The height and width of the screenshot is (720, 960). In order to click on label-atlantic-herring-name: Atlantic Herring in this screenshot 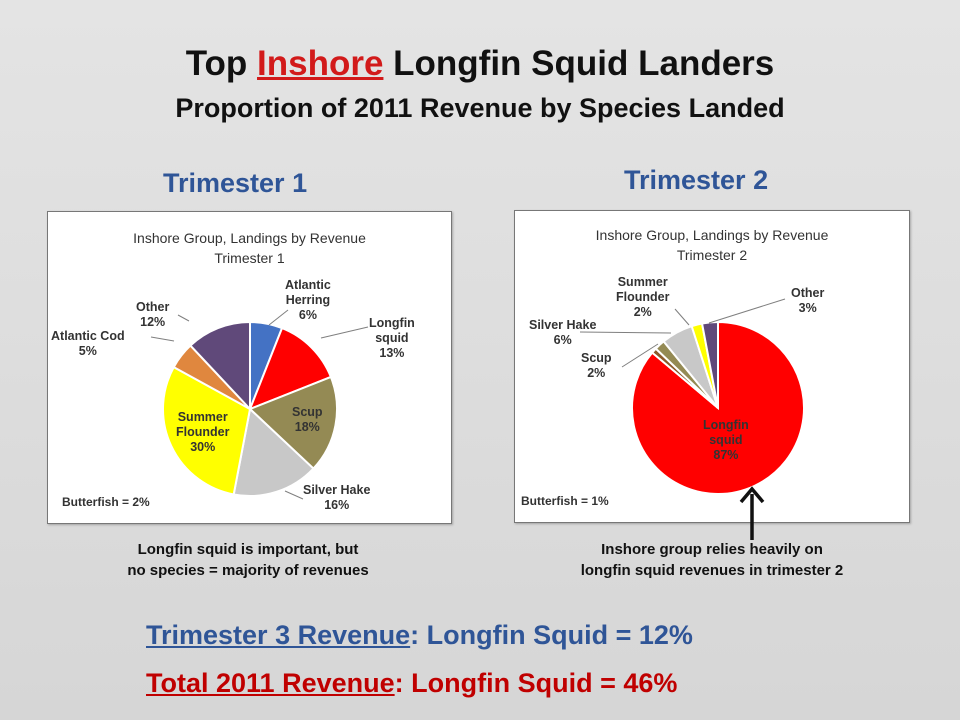, I will do `click(308, 292)`.